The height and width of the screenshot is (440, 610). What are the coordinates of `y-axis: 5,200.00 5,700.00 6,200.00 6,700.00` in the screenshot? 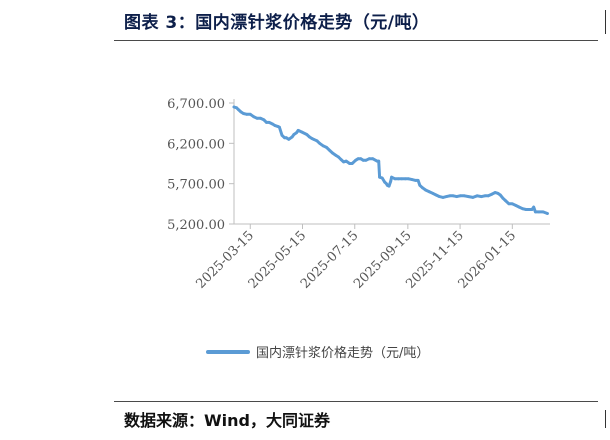 It's located at (201, 165).